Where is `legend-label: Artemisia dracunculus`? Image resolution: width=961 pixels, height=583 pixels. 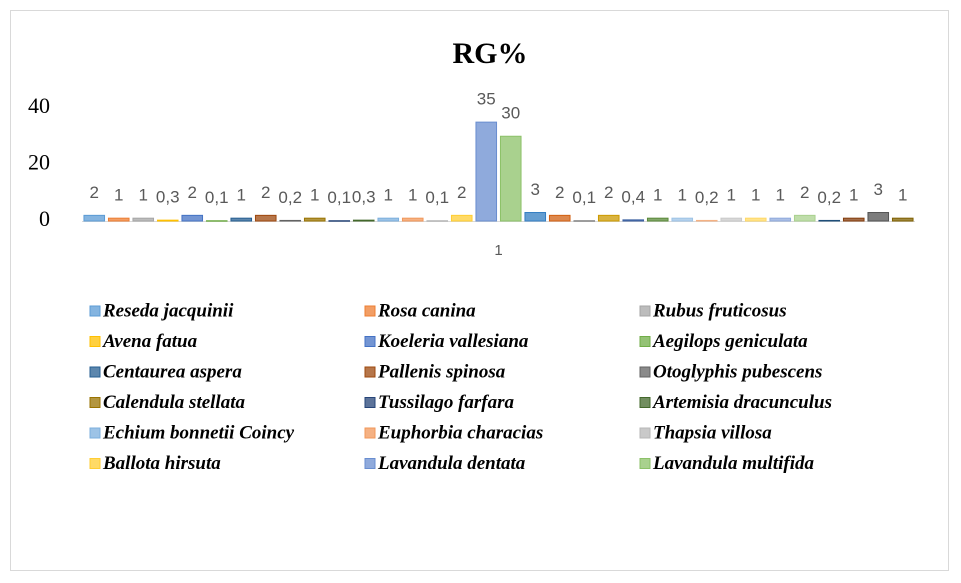 legend-label: Artemisia dracunculus is located at coordinates (742, 402).